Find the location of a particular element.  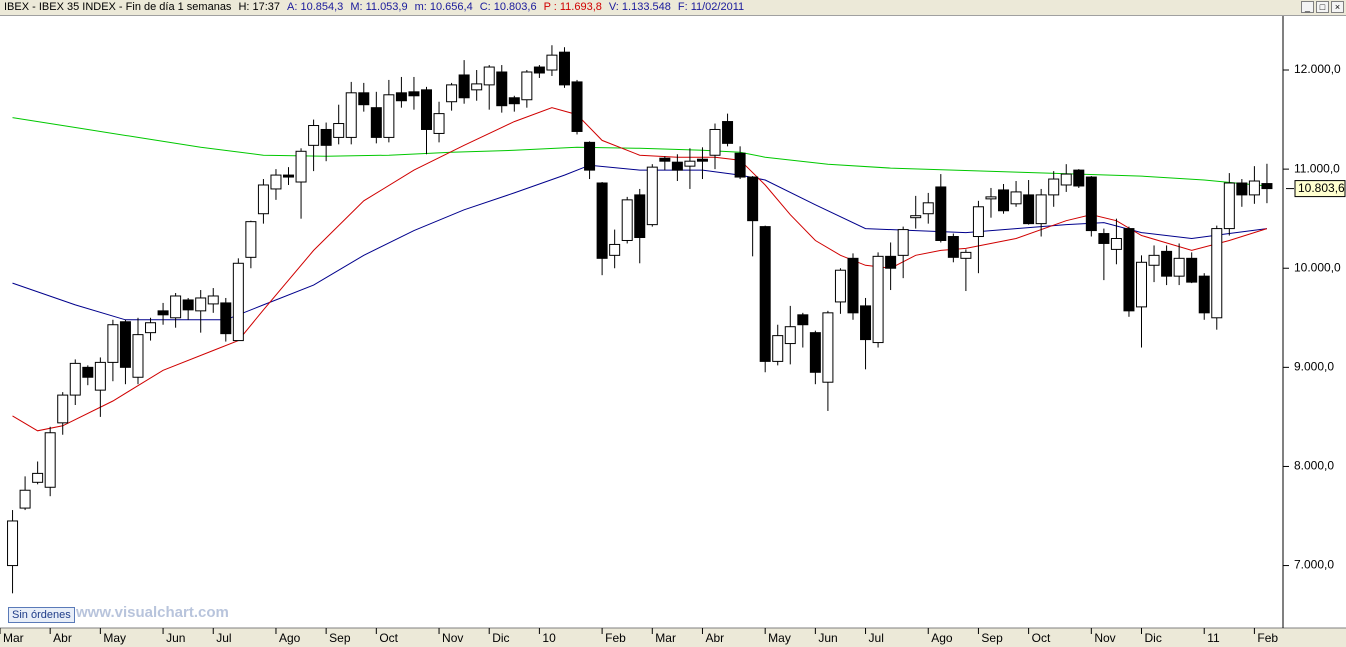

orders-button: Sin órdenes is located at coordinates (41, 615).